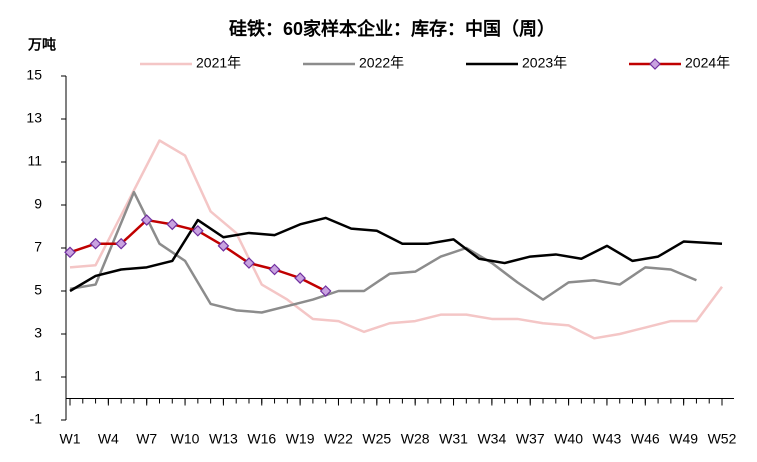 The image size is (757, 462). What do you see at coordinates (38, 333) in the screenshot?
I see `y-tick-label: 3` at bounding box center [38, 333].